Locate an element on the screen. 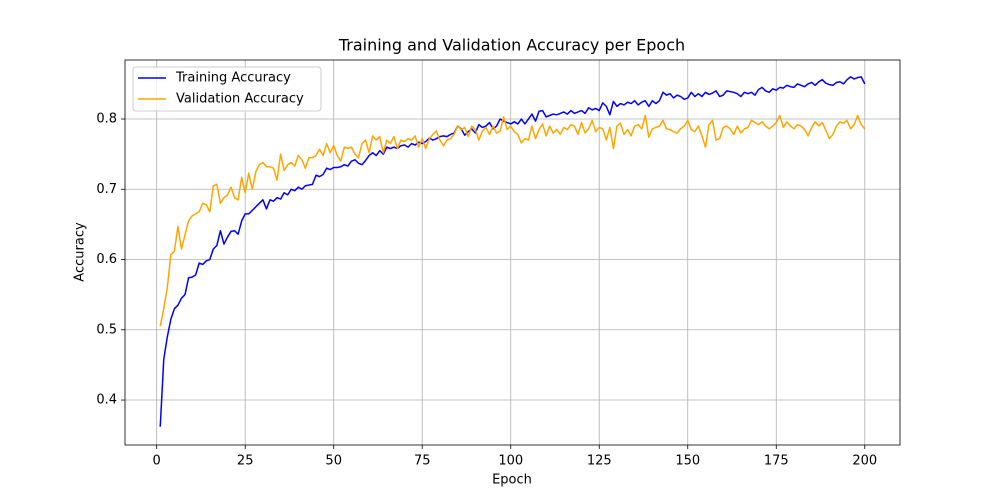 This screenshot has height=504, width=1000. legend-label: Validation Accuracy is located at coordinates (240, 99).